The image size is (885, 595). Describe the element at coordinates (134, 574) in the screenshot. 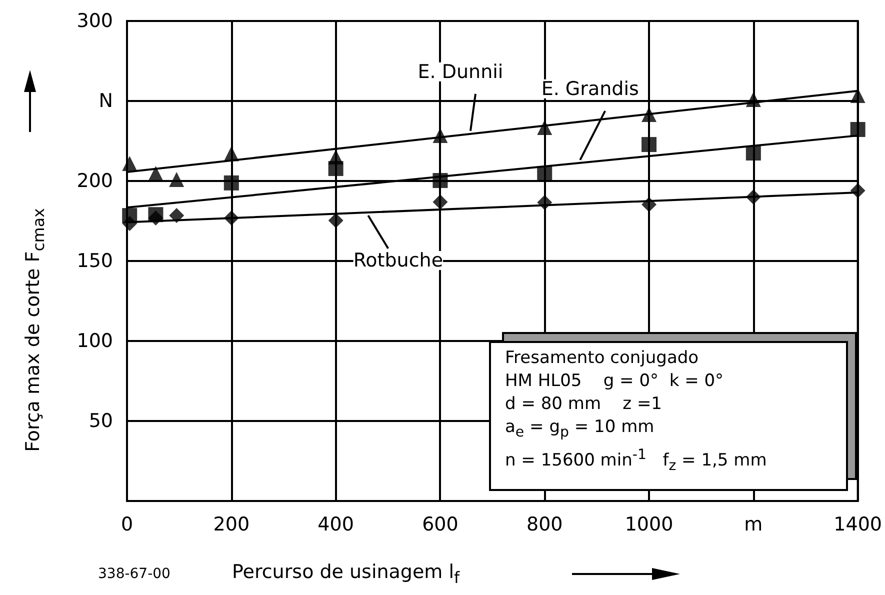

I see `text: 338-67-00` at that location.